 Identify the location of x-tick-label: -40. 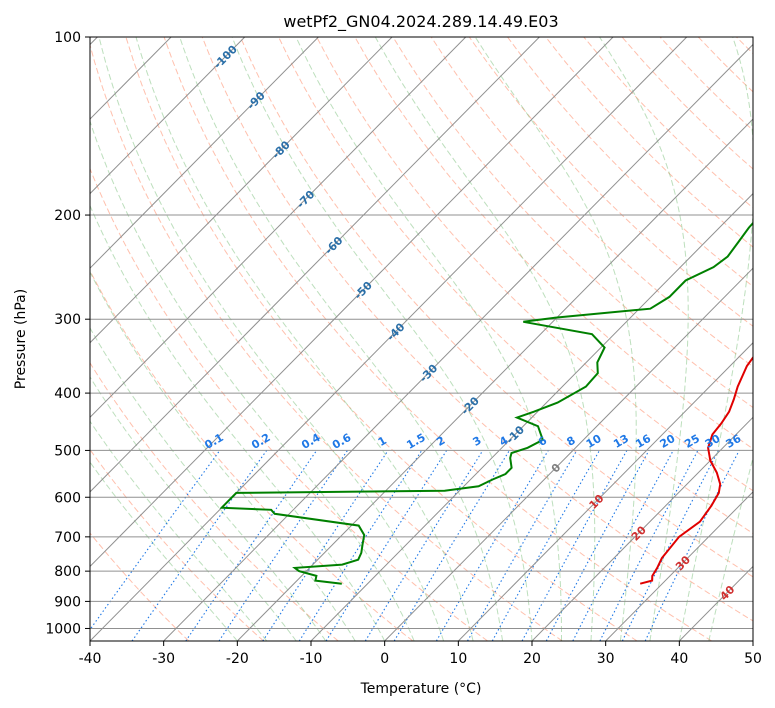
(90, 659).